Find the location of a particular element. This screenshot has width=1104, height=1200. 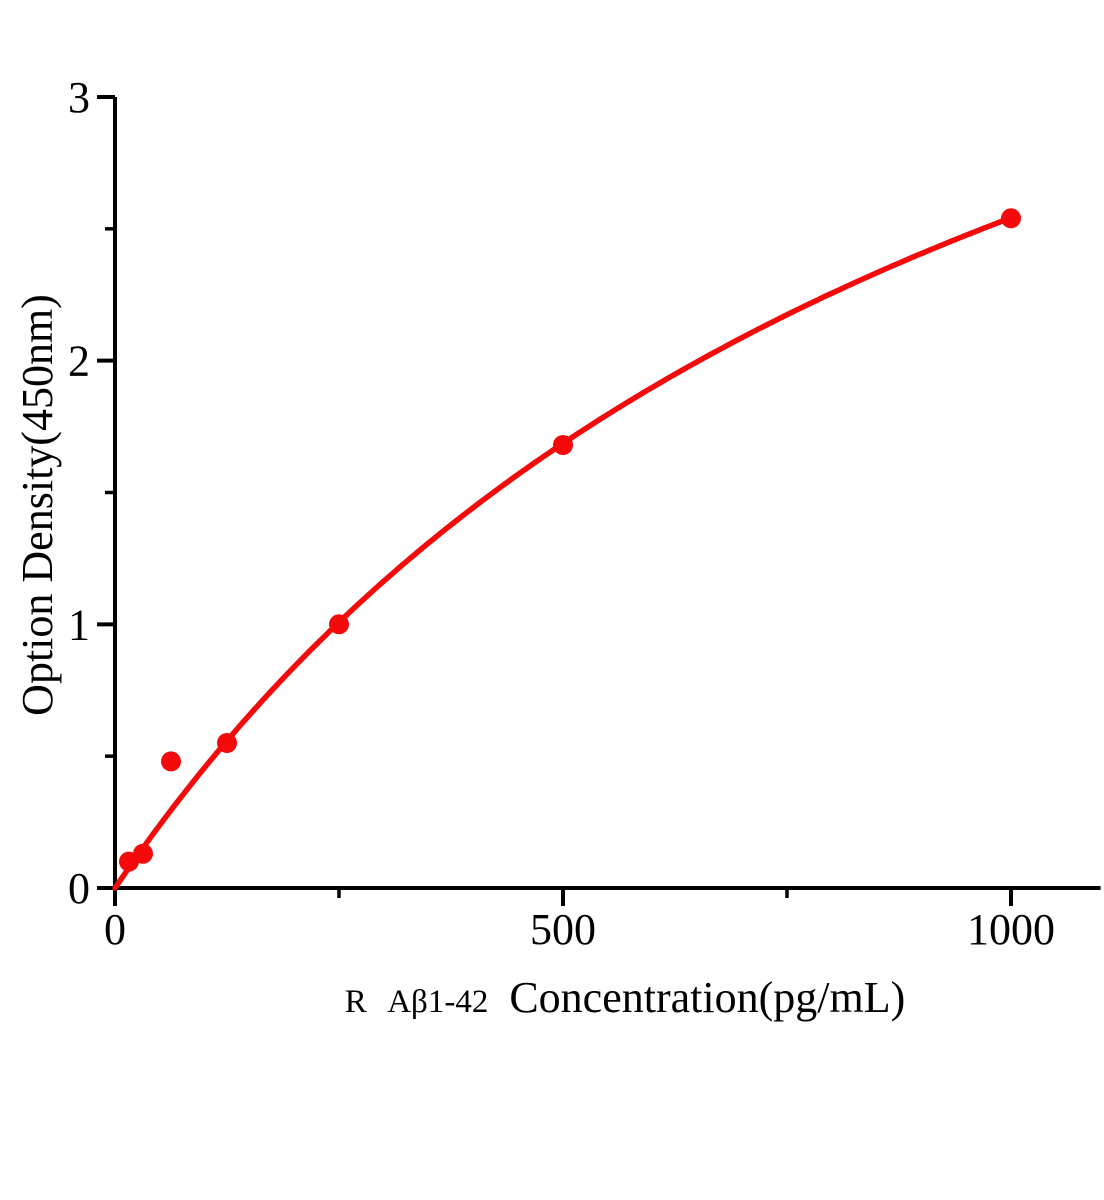

y-tick-label-2: 2 is located at coordinates (79, 361).